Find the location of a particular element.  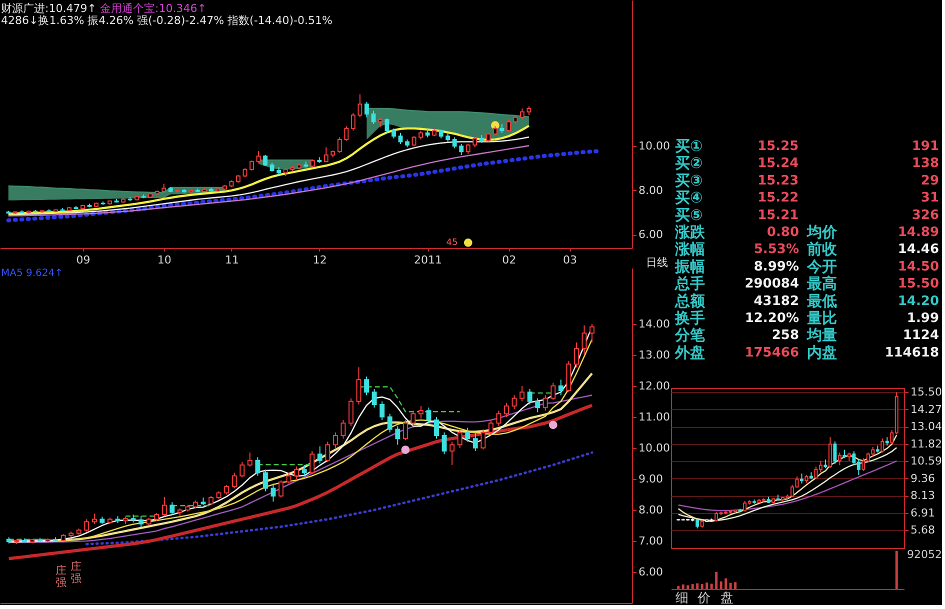

x-tick-label: 02 is located at coordinates (509, 260).